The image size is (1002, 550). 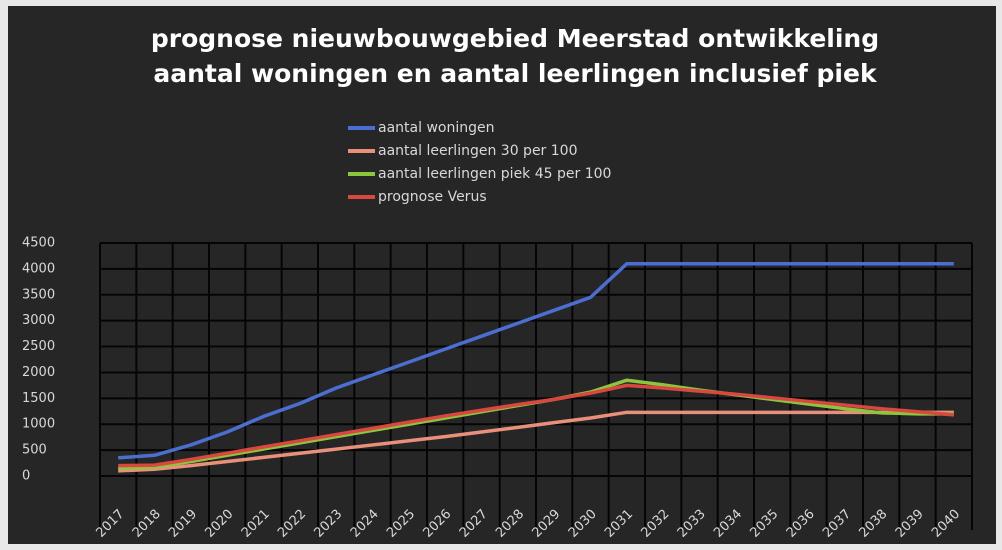 I want to click on legend-label: prognose Verus, so click(x=432, y=197).